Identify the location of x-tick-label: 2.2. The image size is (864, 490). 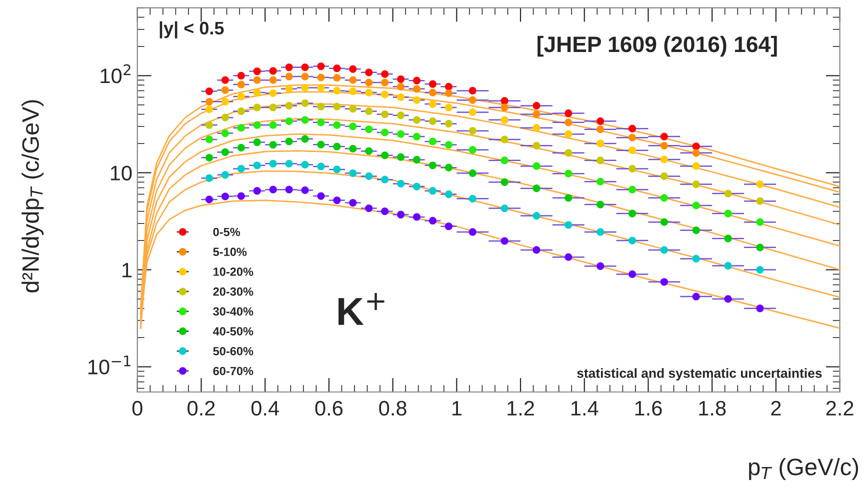
(840, 408).